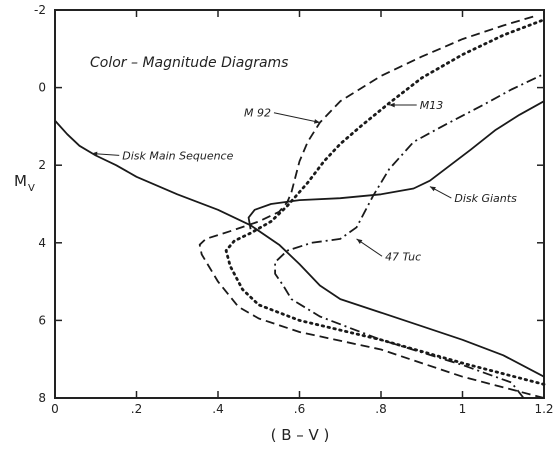  What do you see at coordinates (42, 165) in the screenshot?
I see `y-tick-label: 2` at bounding box center [42, 165].